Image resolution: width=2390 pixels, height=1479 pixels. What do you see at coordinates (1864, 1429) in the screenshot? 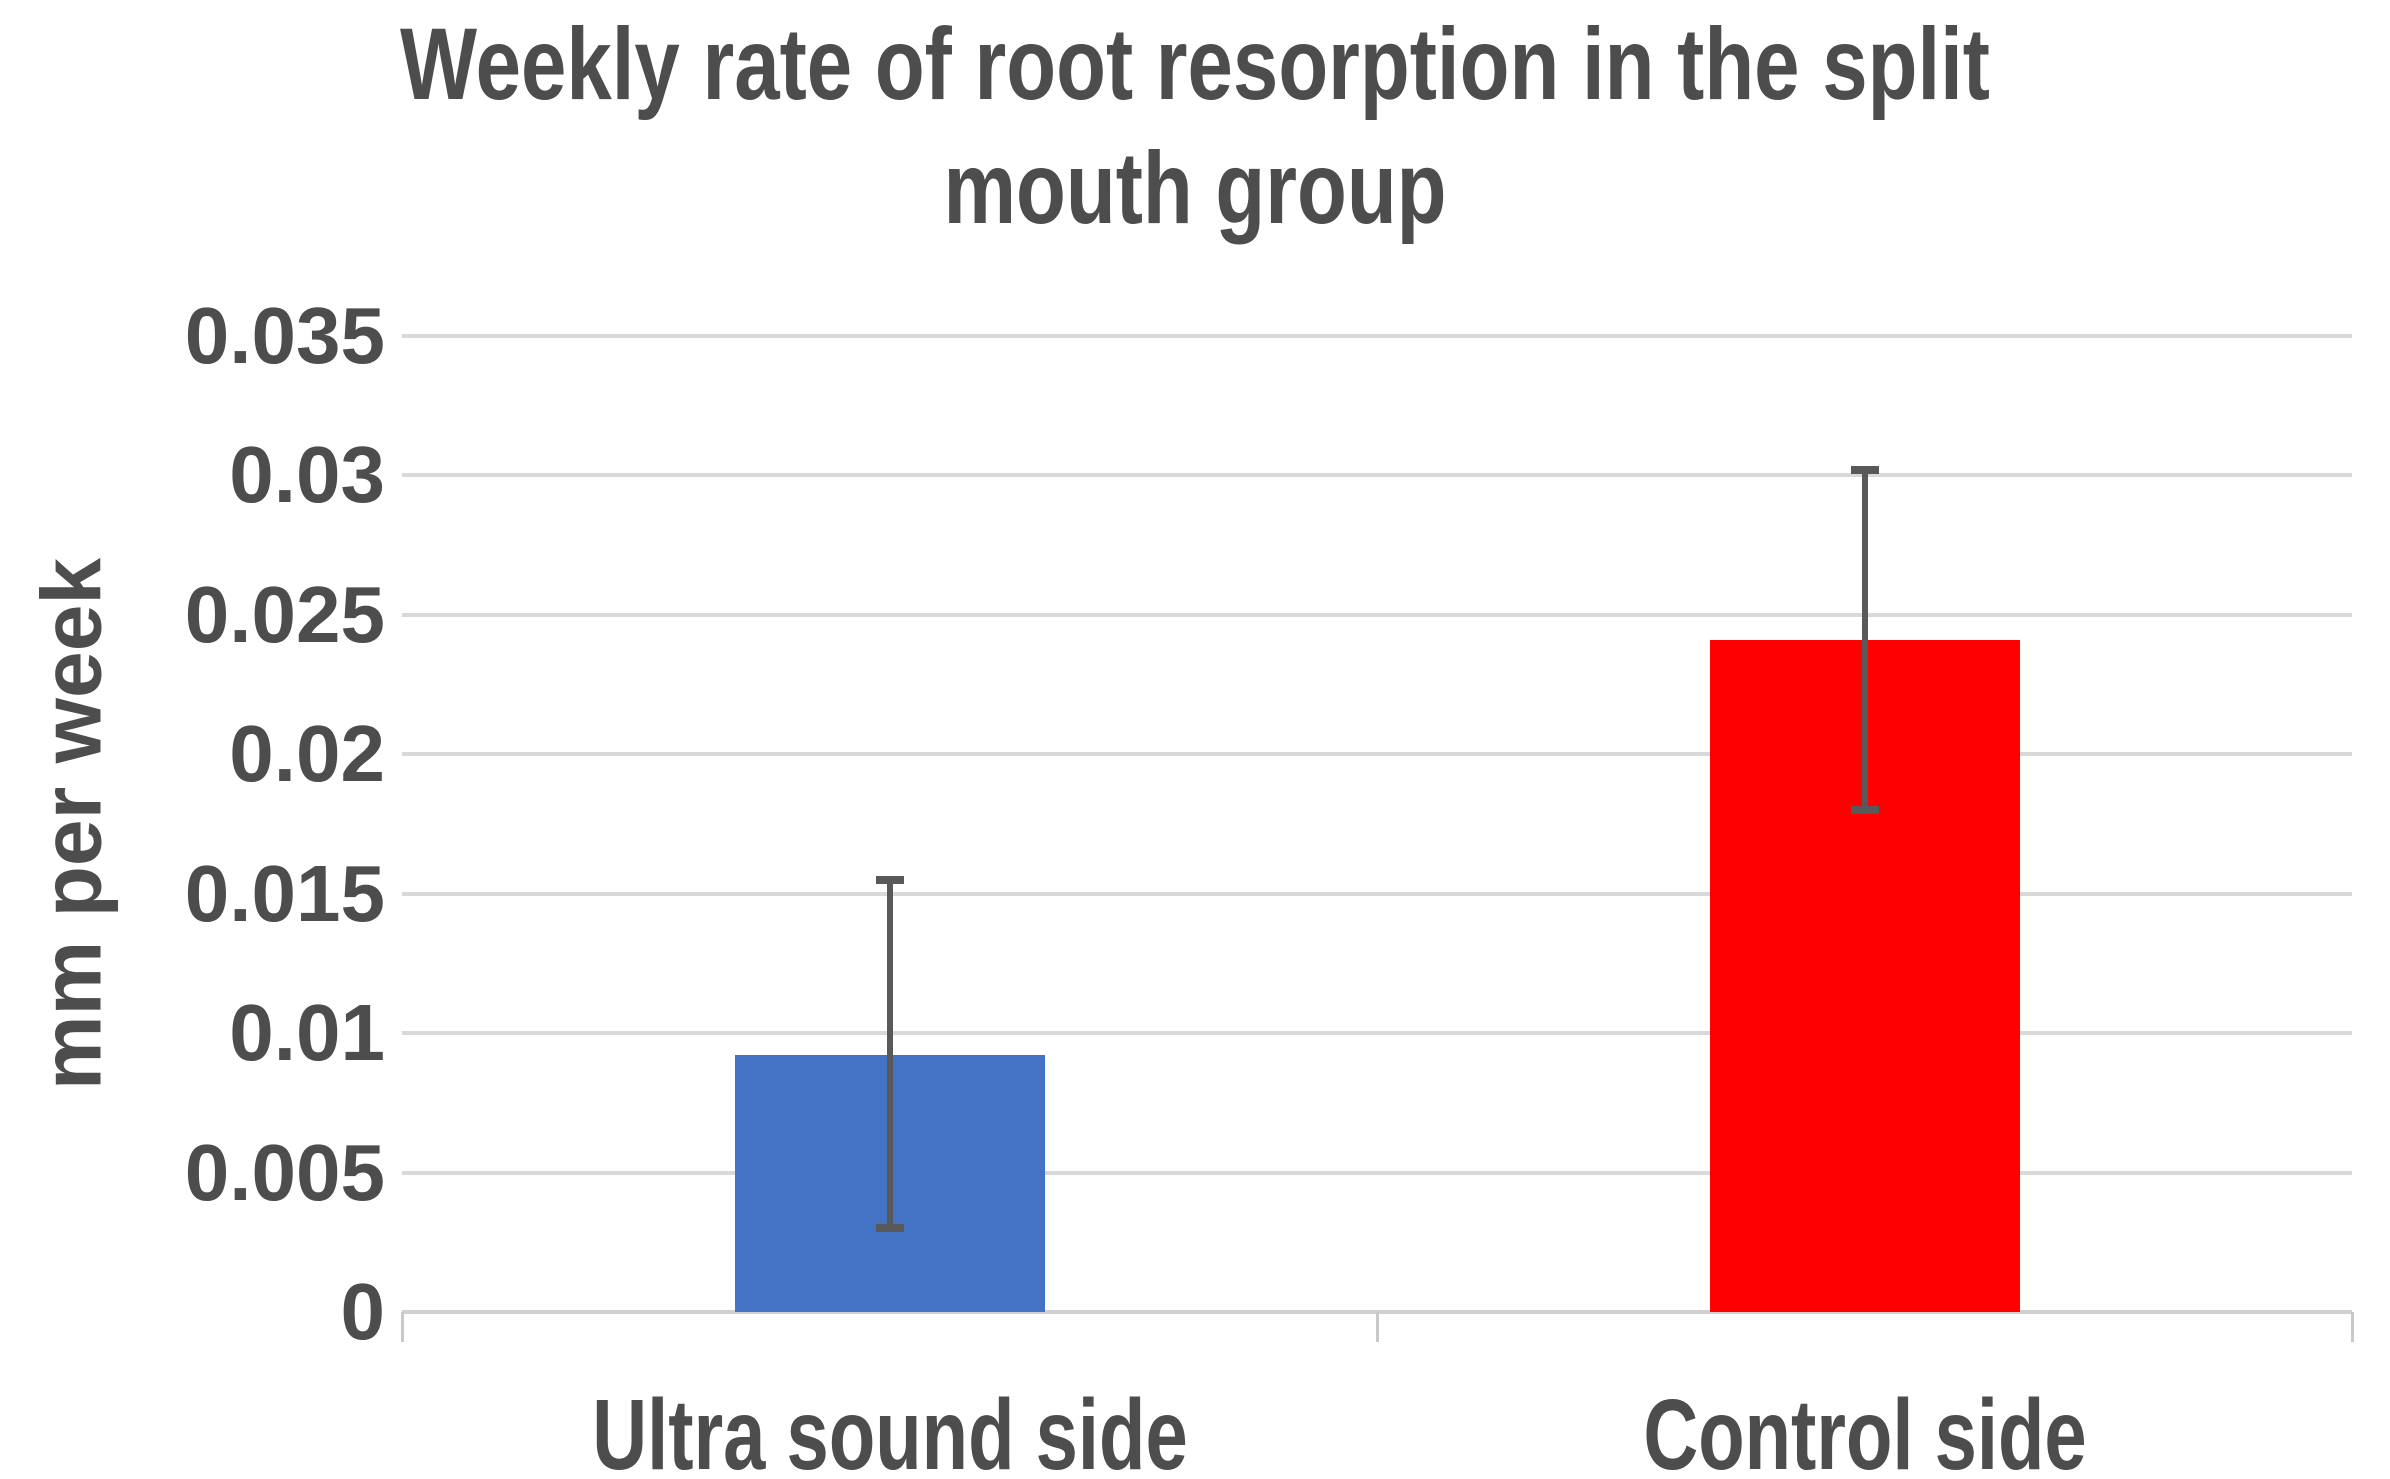
I see `x-category-label-control-side: Control side` at bounding box center [1864, 1429].